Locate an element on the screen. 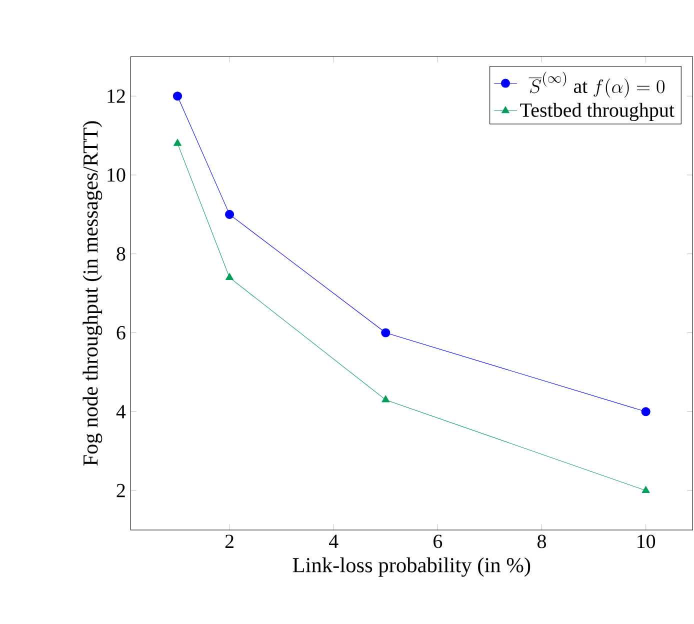 The height and width of the screenshot is (624, 694). y-tick-label: 10 is located at coordinates (117, 175).